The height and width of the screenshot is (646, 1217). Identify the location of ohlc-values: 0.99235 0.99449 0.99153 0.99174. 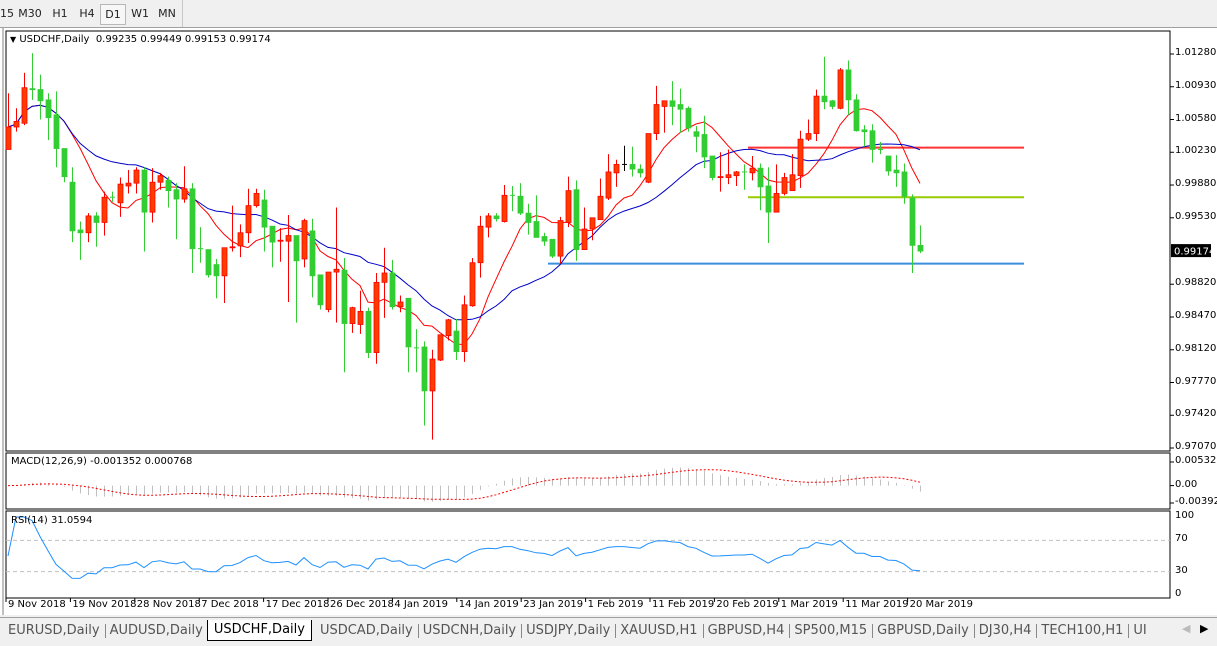
(183, 39).